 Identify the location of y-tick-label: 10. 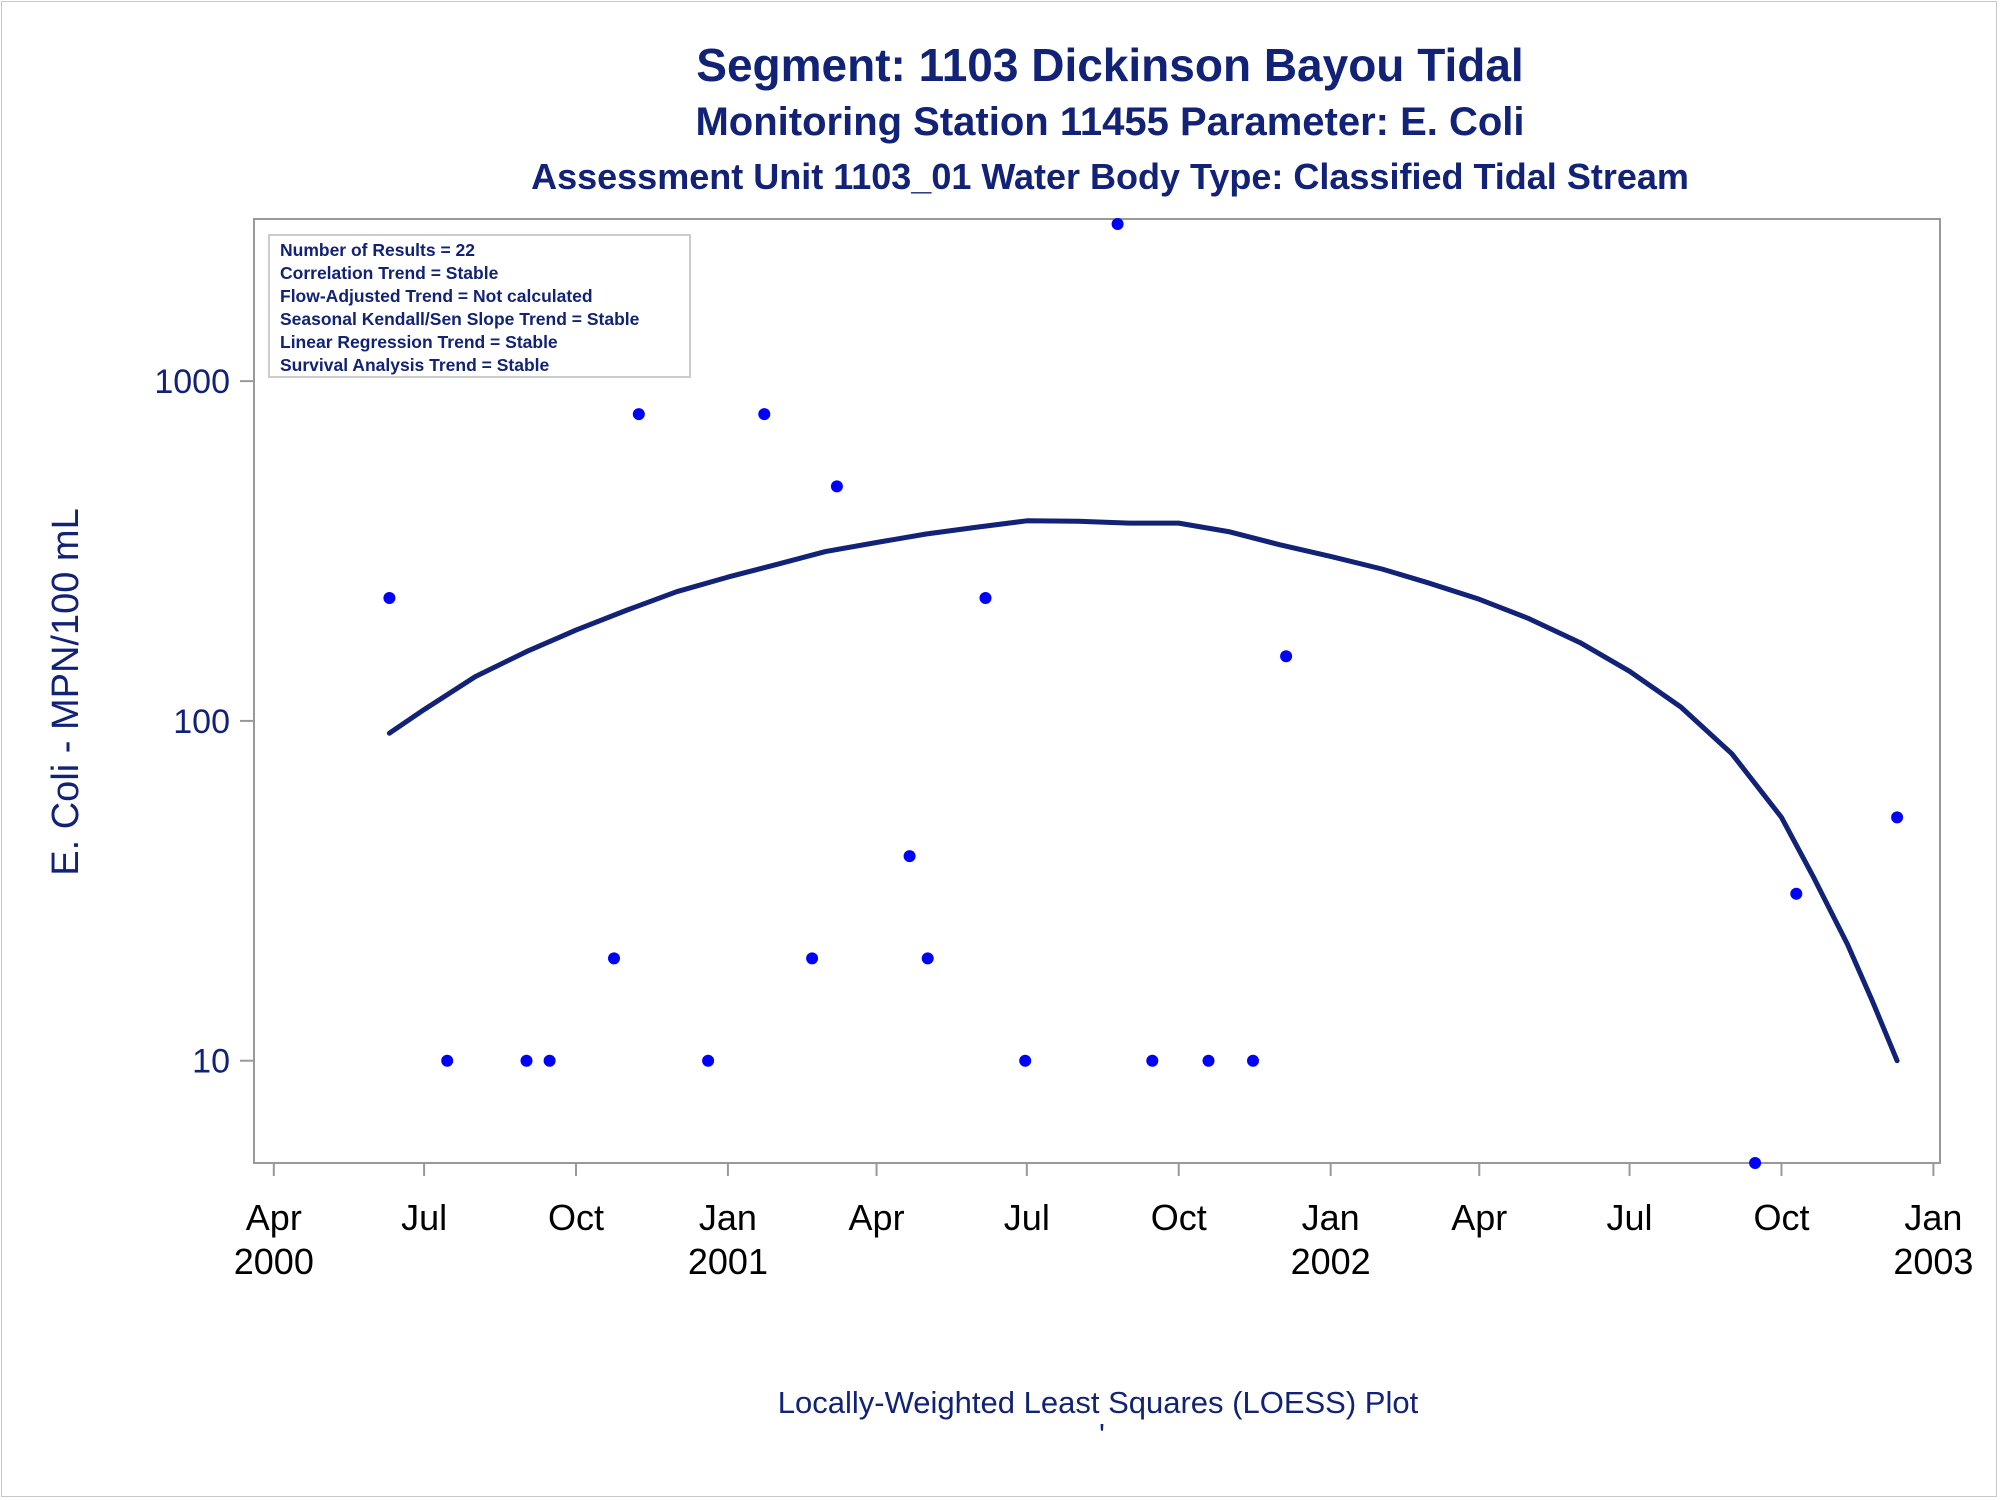
(211, 1062).